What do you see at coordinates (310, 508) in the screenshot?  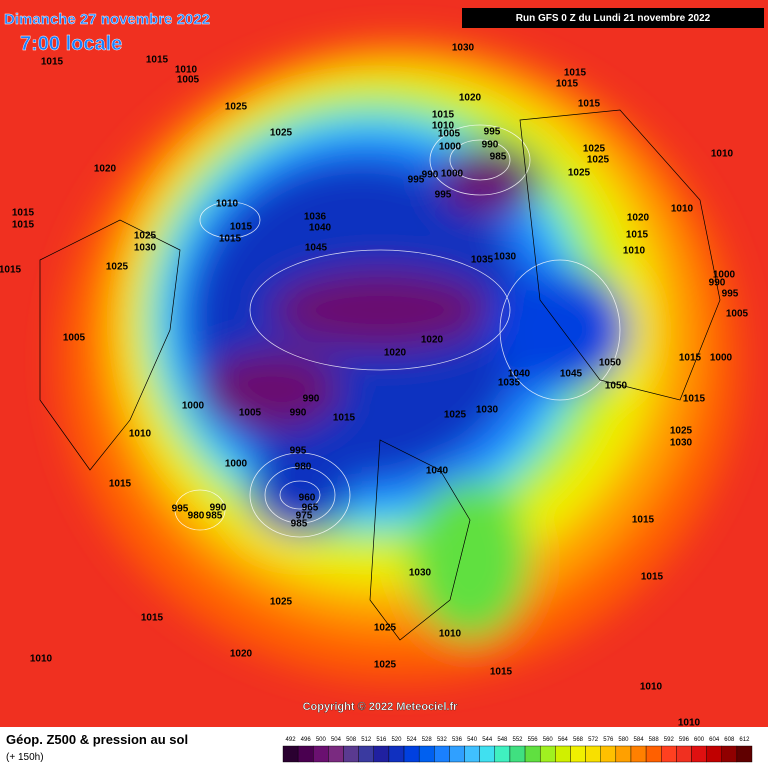 I see `pressure-label: 965` at bounding box center [310, 508].